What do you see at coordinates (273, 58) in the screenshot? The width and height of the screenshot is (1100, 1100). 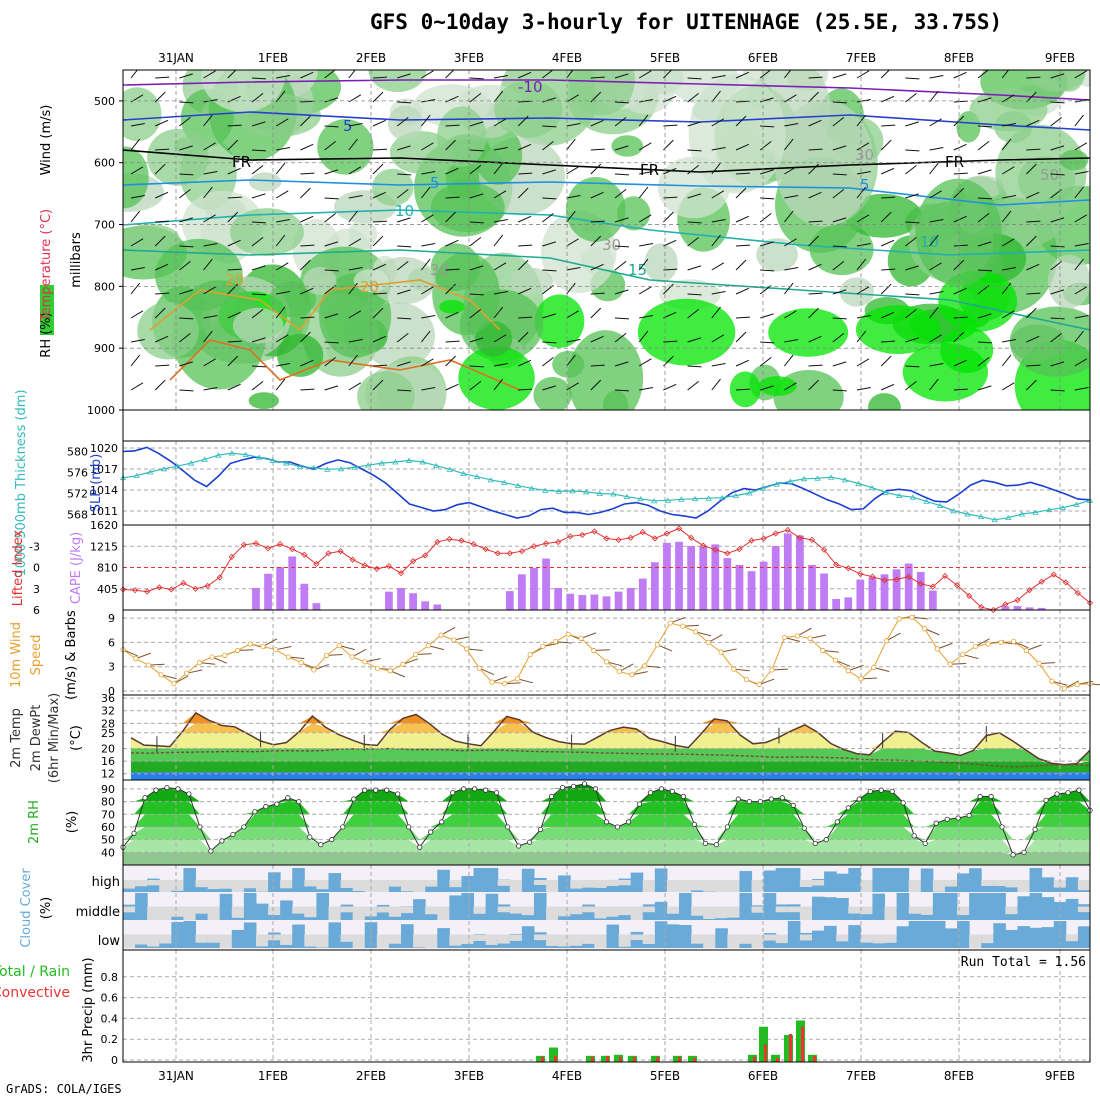 I see `date-label-top: 1FEB` at bounding box center [273, 58].